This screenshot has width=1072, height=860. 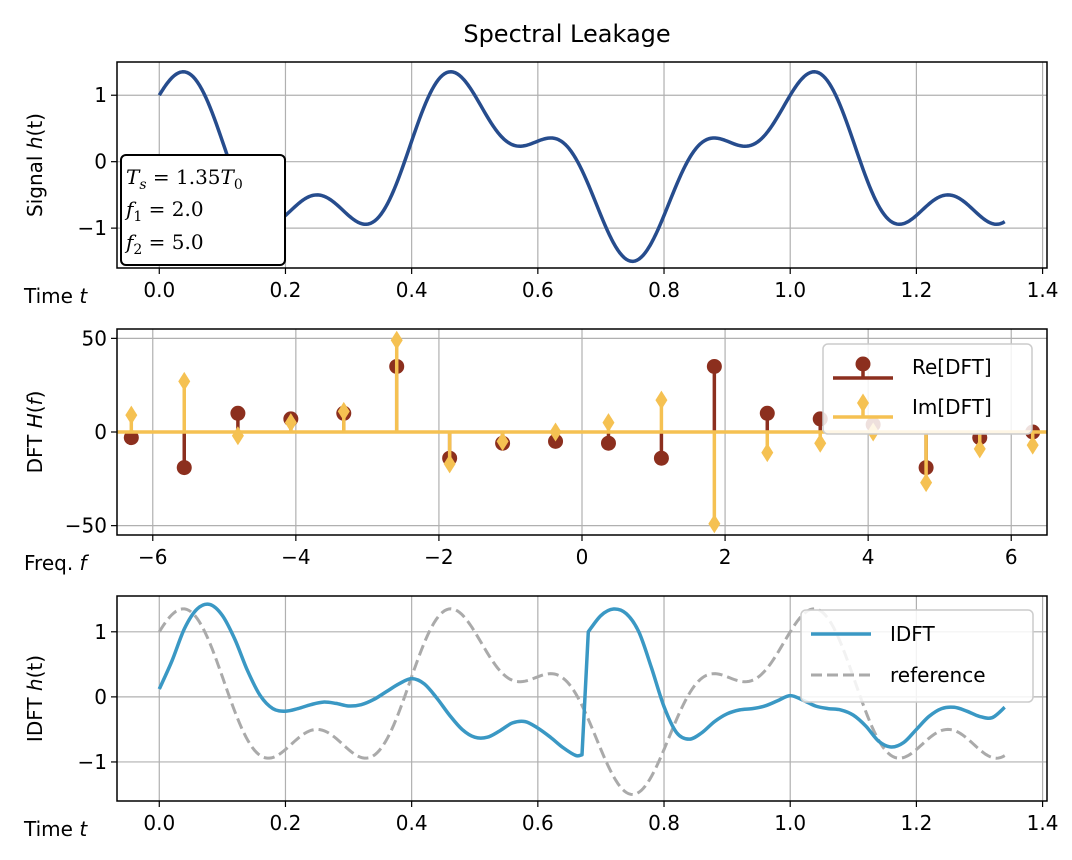 I want to click on y-tick-label: −50, so click(x=86, y=526).